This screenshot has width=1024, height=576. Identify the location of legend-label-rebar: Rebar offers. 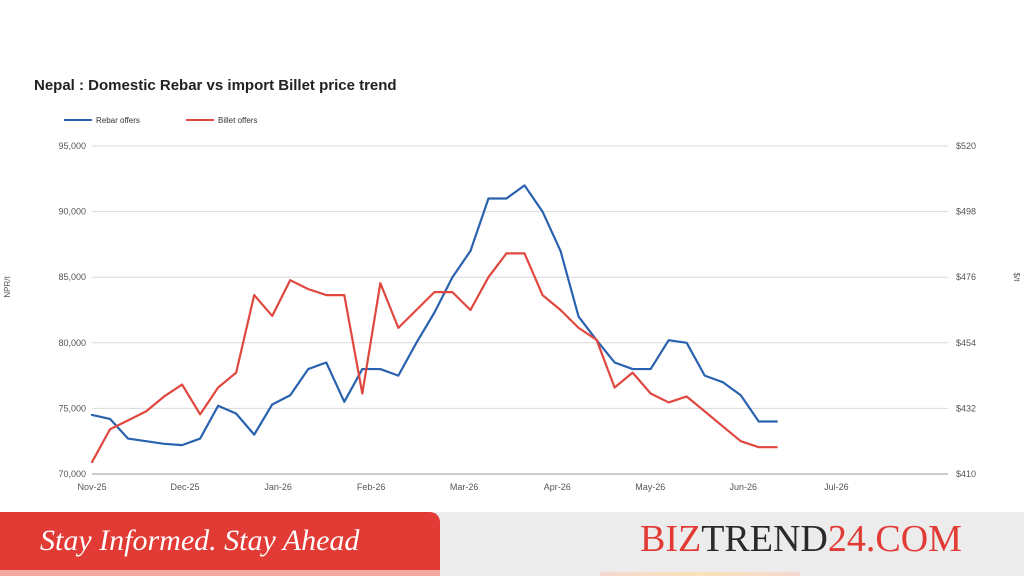
(118, 120).